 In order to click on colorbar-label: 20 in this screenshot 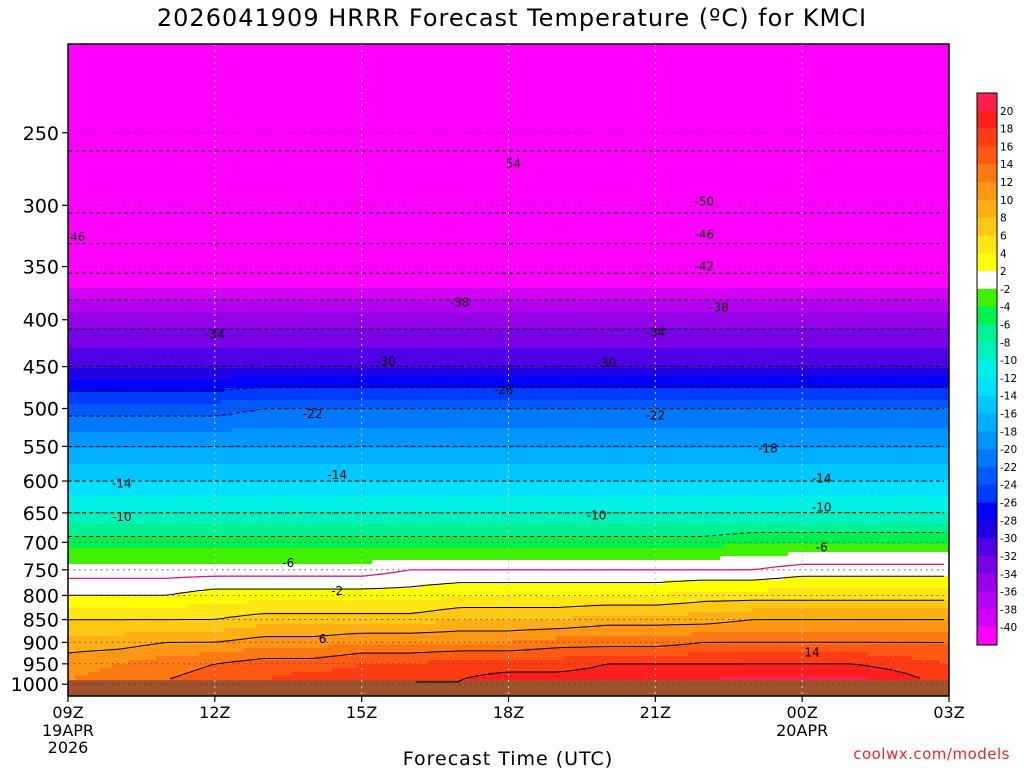, I will do `click(1006, 112)`.